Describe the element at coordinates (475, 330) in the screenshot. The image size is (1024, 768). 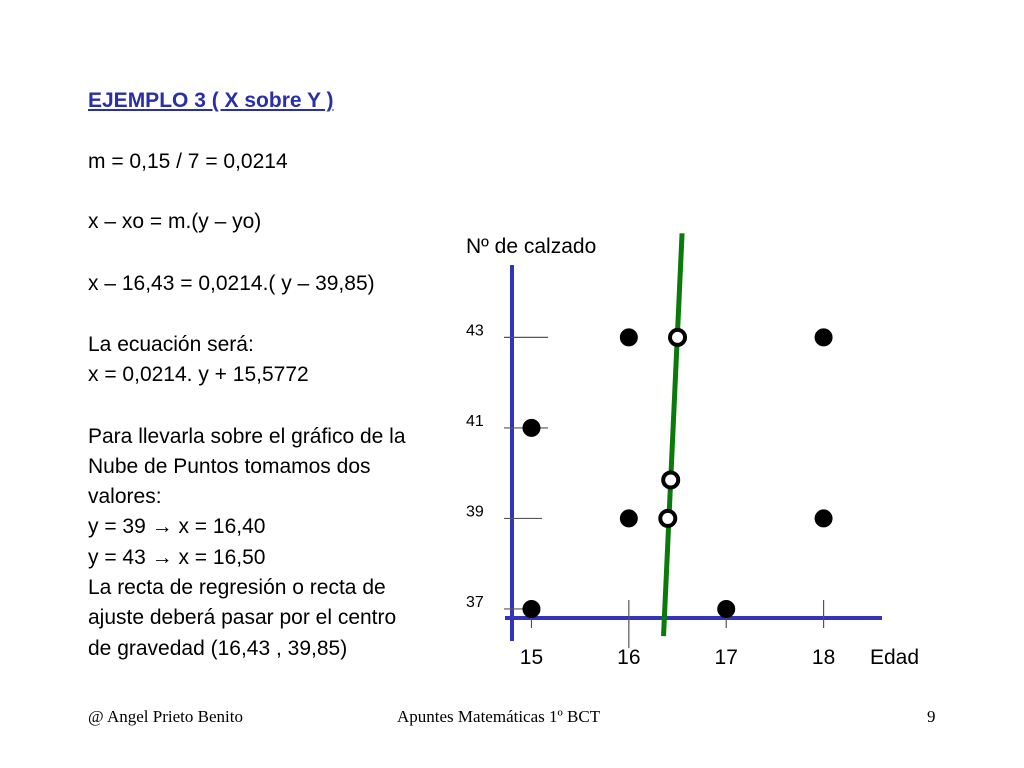
I see `y-tick-label-43: 43` at that location.